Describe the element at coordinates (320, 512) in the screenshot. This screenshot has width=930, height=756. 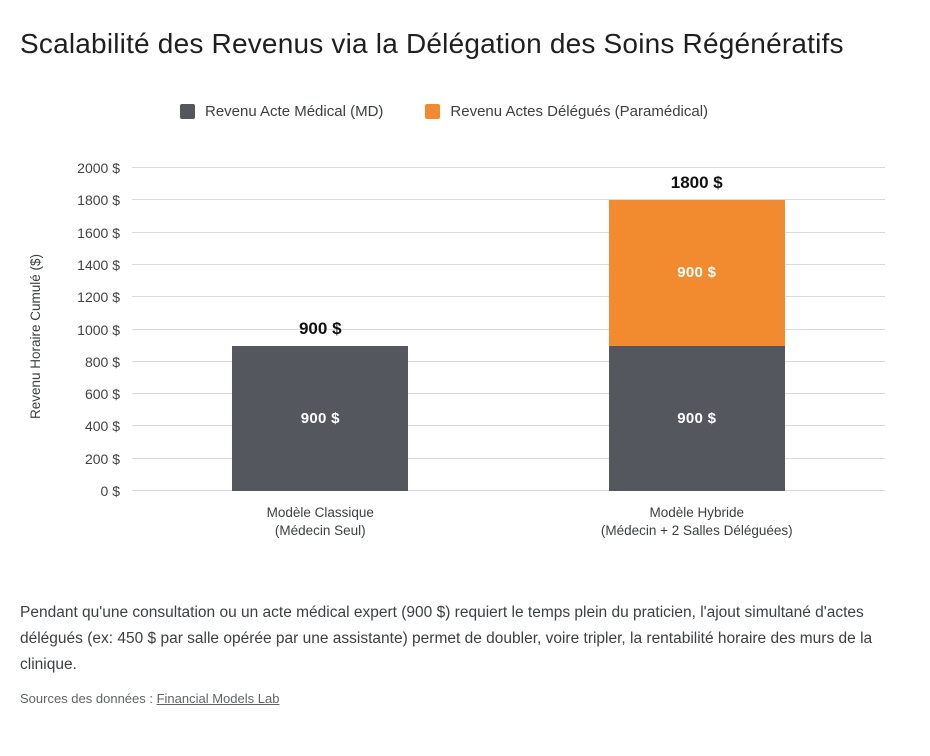
I see `x-axis-label-line1: Modèle Classique` at that location.